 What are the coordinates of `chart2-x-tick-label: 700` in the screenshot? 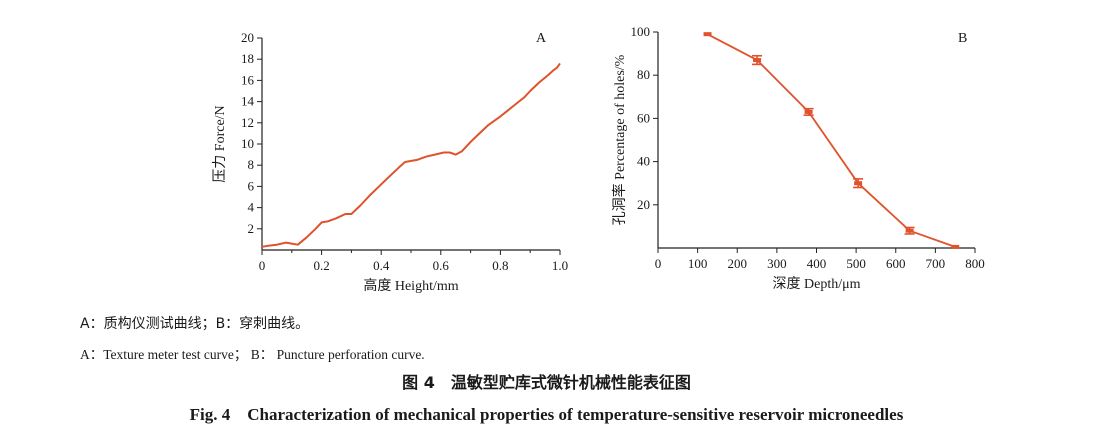 It's located at (936, 263).